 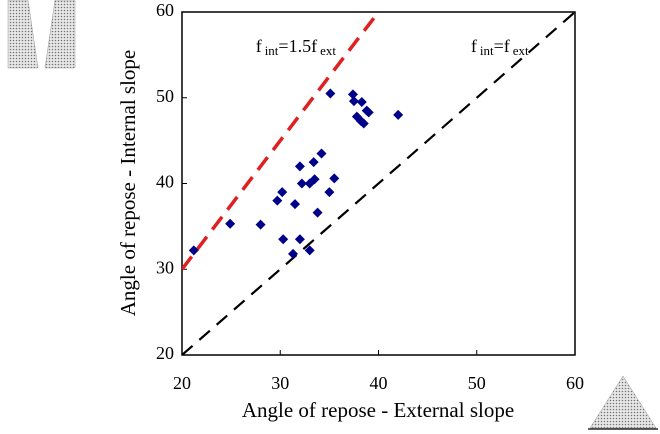 I want to click on y-tick-label: 30, so click(x=165, y=267).